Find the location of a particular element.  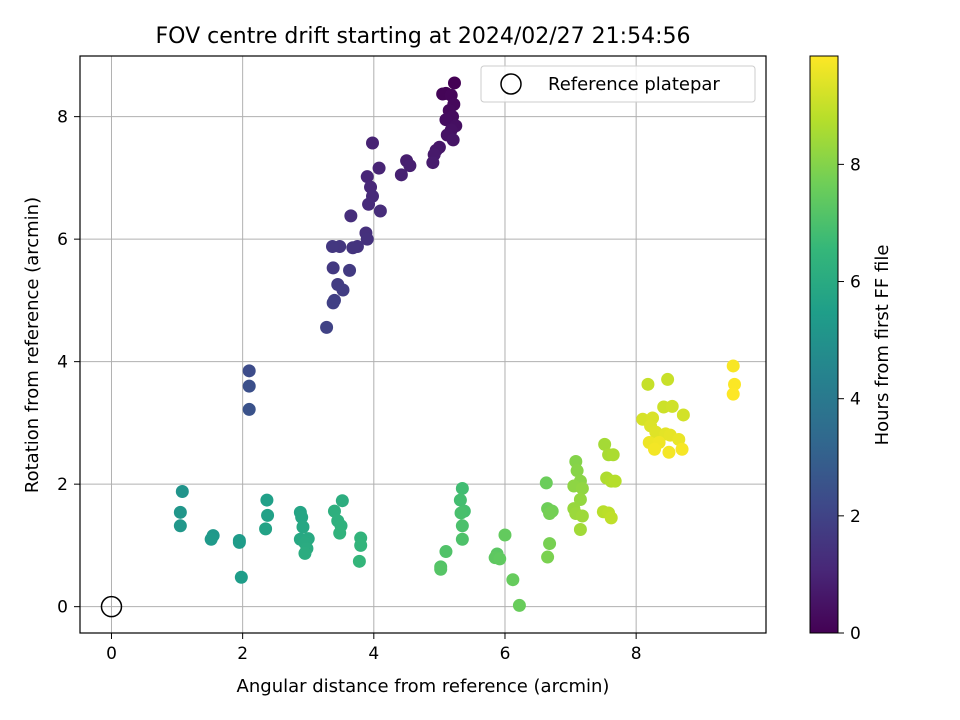

legend-box is located at coordinates (618, 84).